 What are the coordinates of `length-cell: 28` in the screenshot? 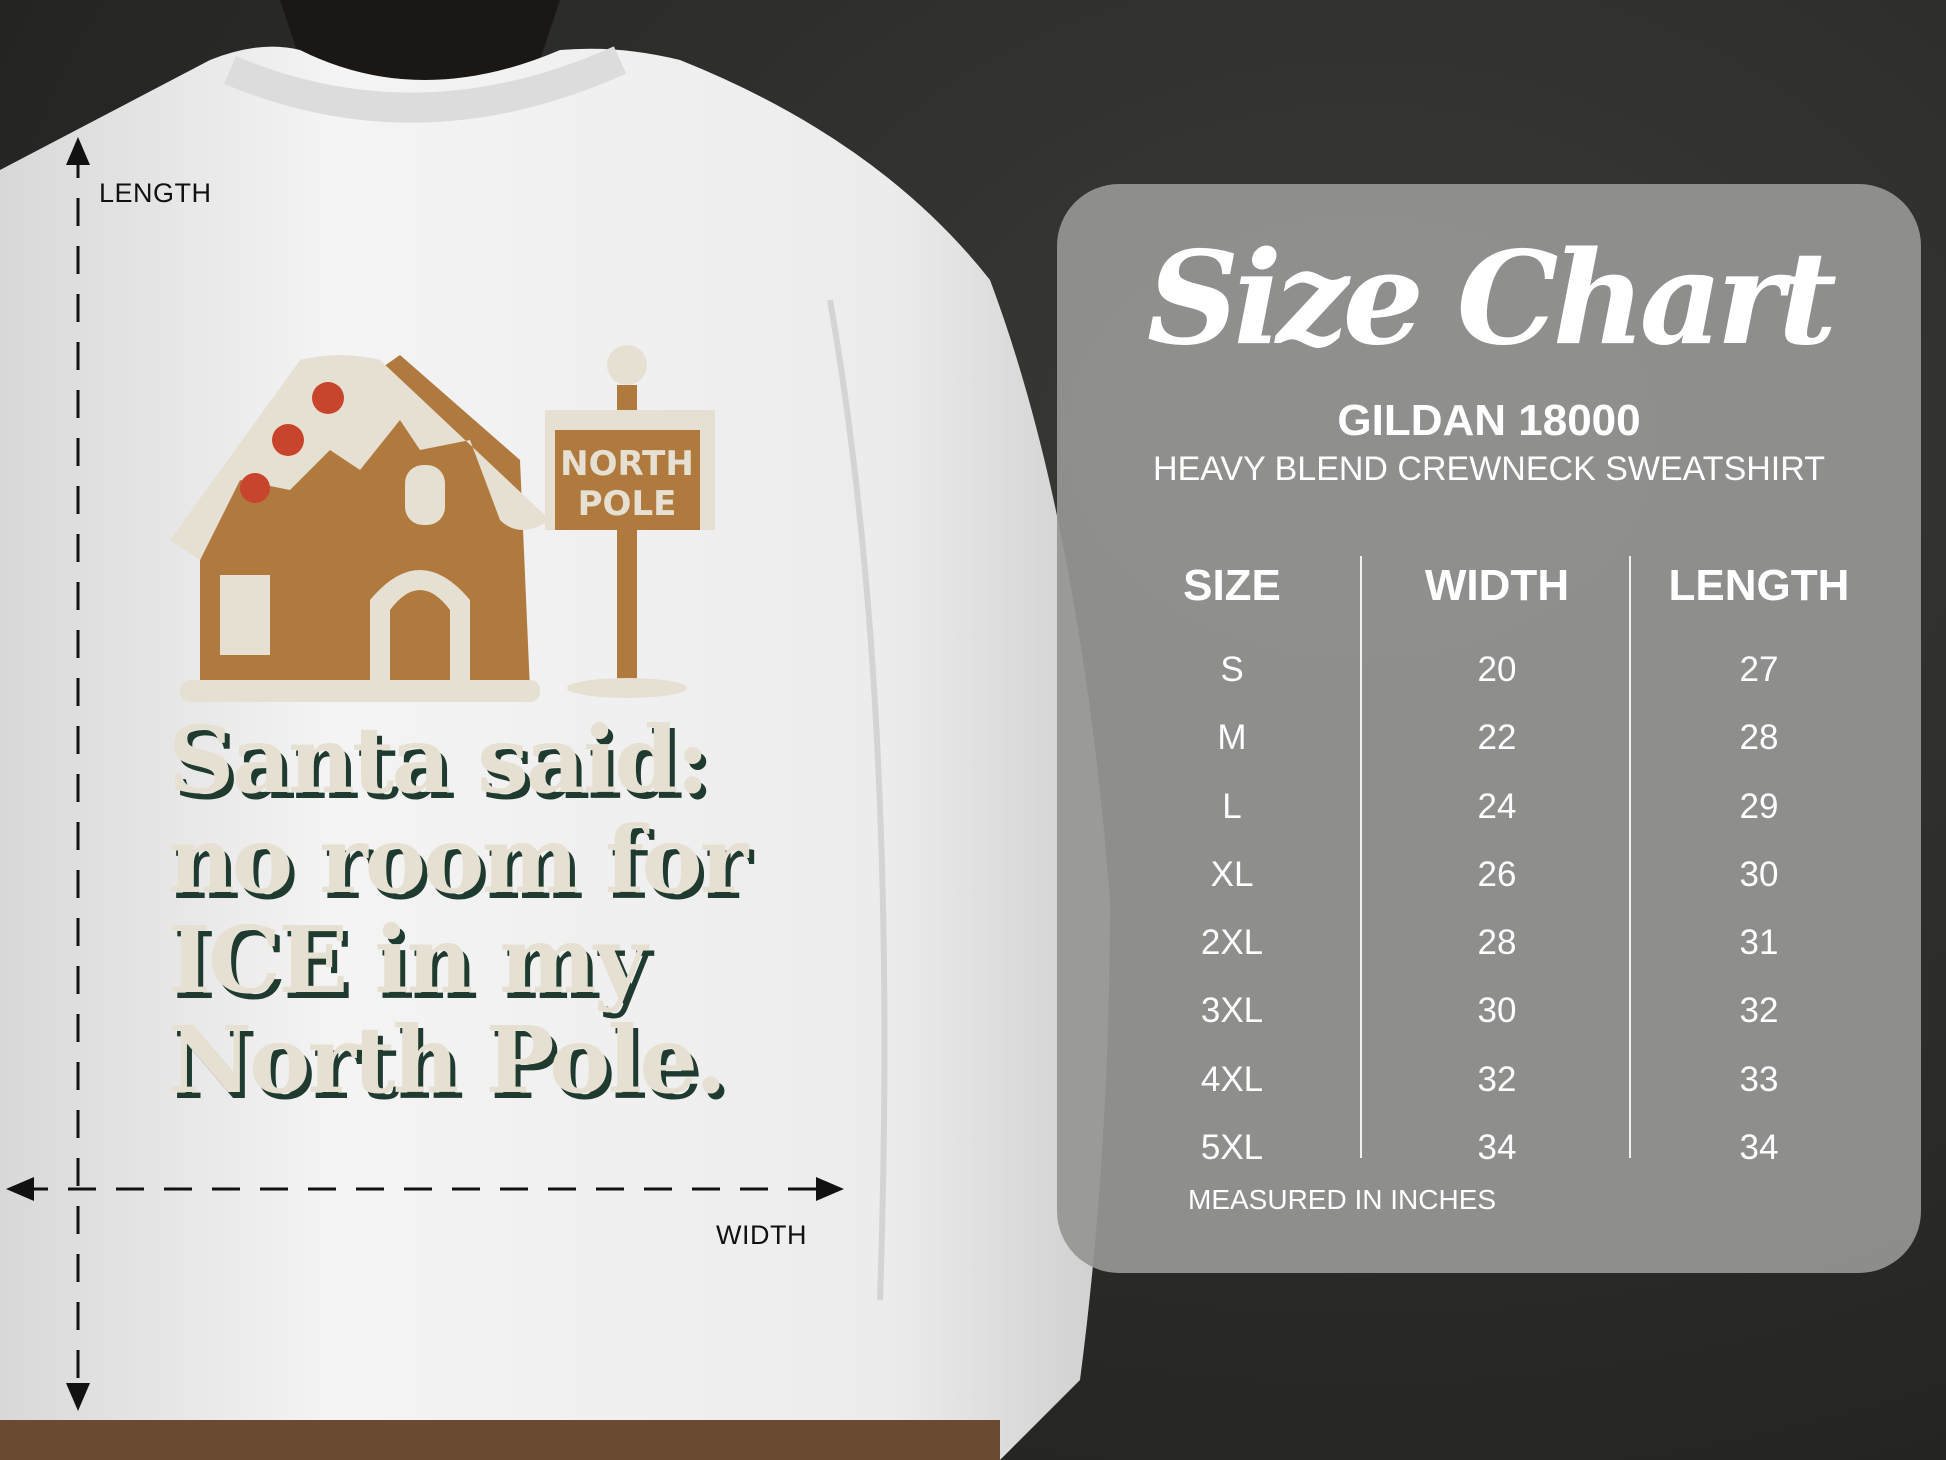 It's located at (1759, 738).